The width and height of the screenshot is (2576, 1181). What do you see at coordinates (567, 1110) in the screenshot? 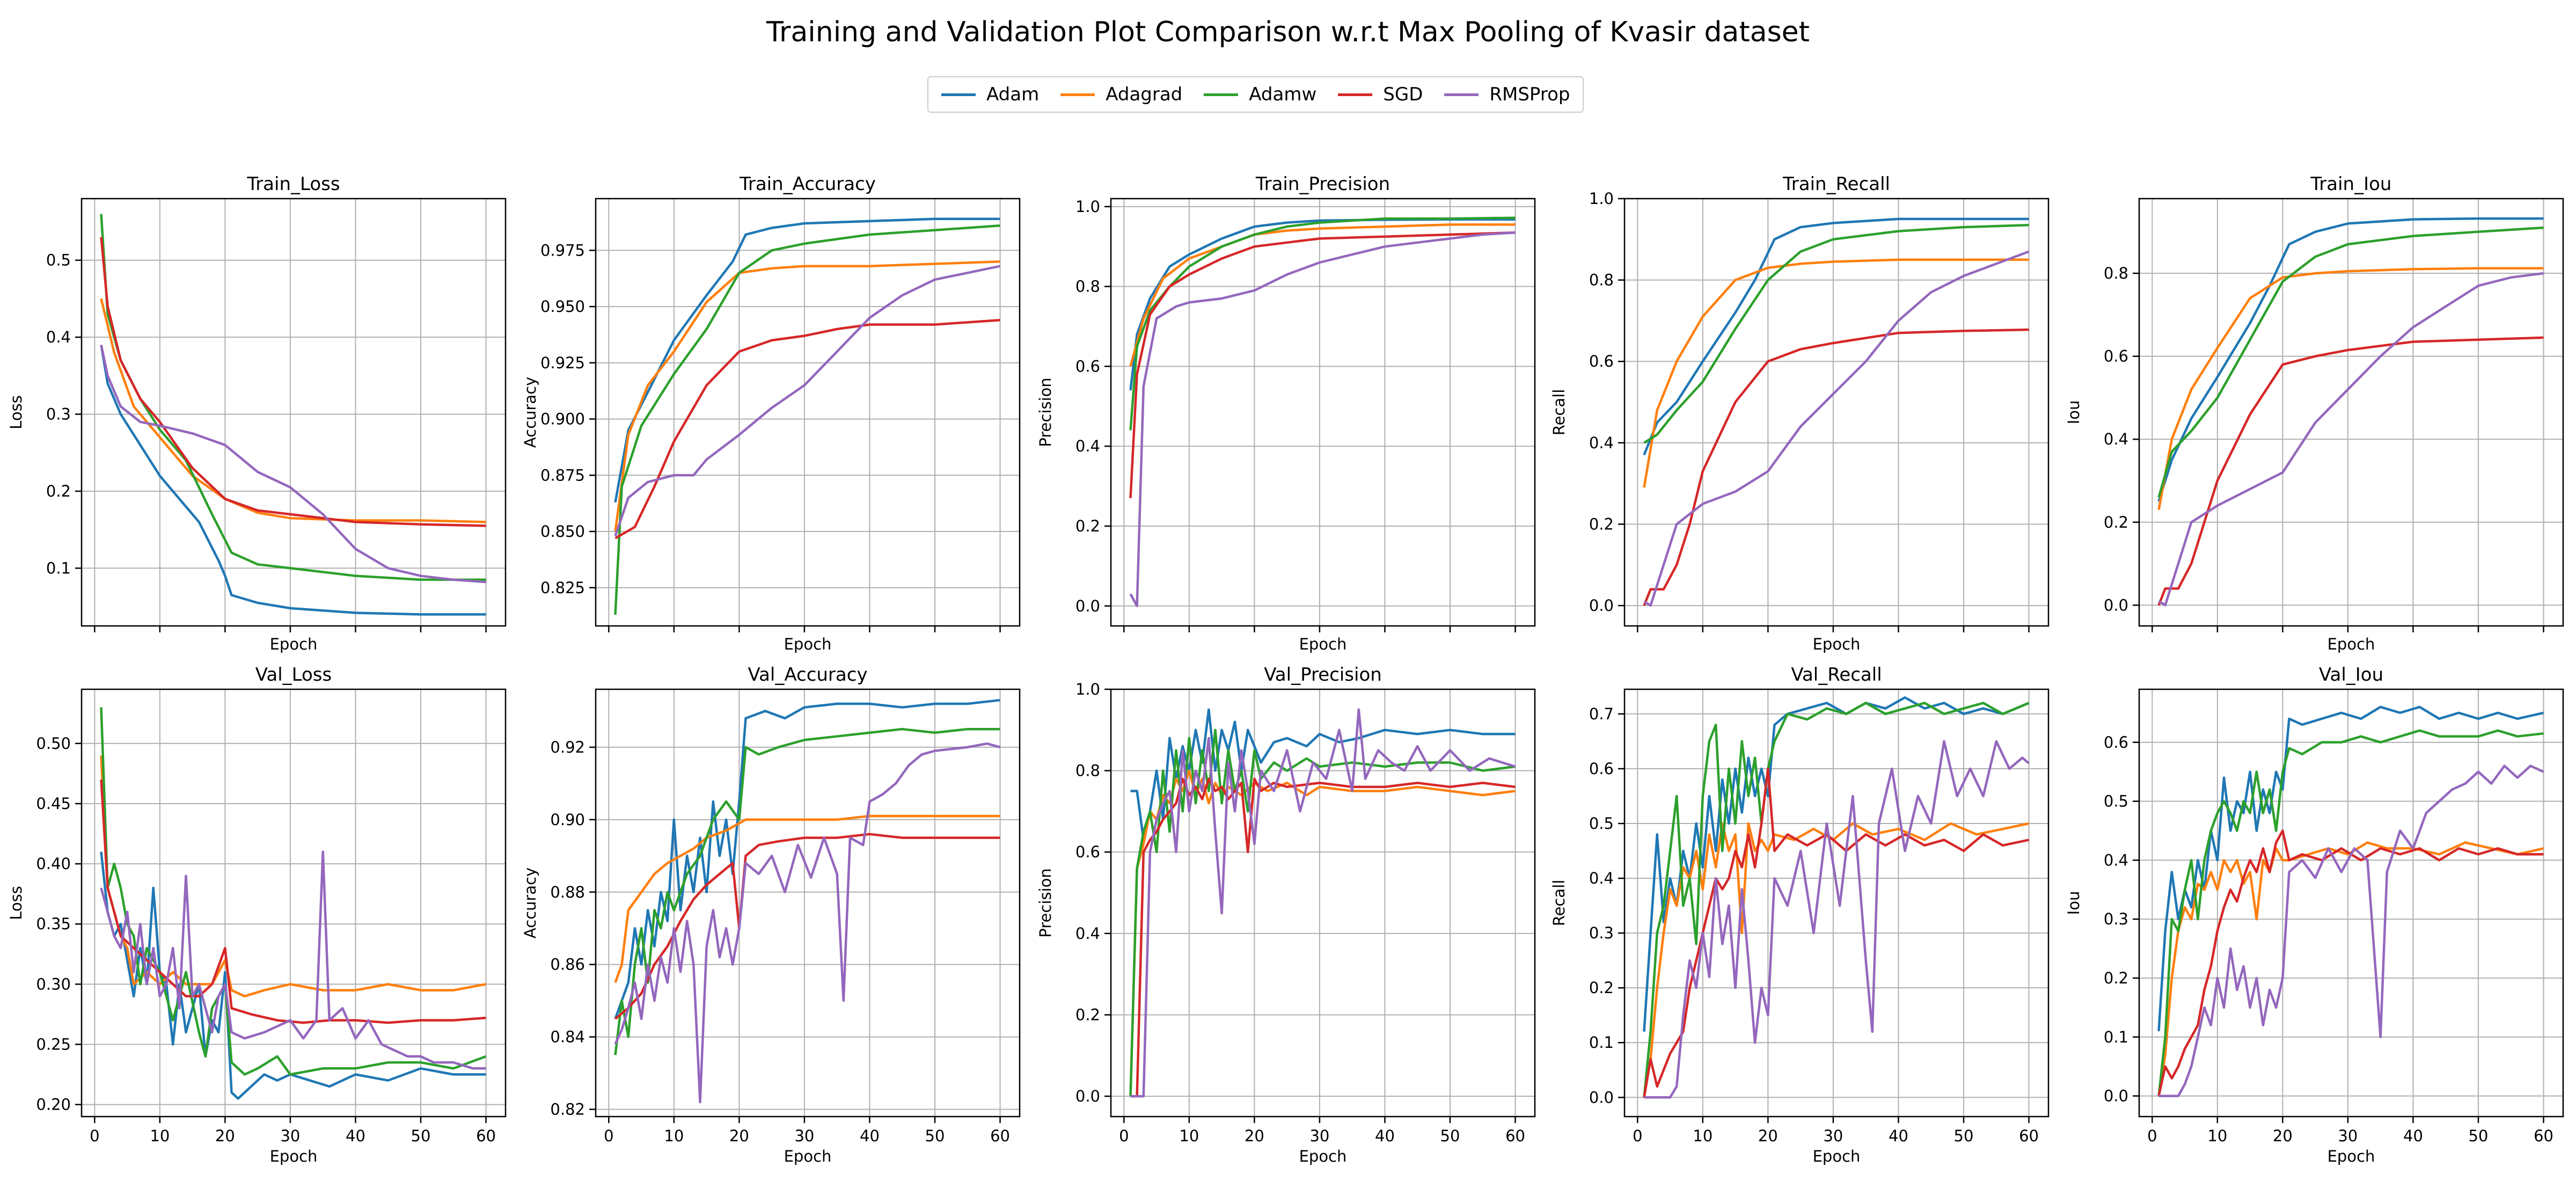
I see `y-tick-label: 0.82` at bounding box center [567, 1110].